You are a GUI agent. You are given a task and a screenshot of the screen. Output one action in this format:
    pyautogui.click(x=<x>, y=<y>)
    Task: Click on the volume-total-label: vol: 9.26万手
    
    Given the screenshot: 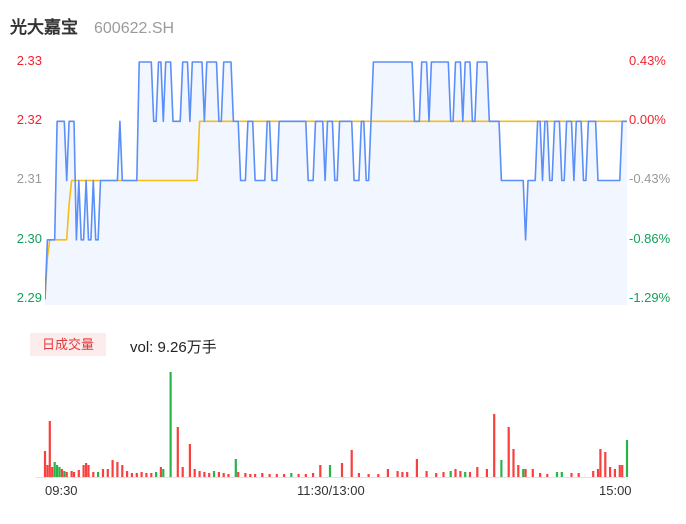 What is the action you would take?
    pyautogui.click(x=173, y=347)
    